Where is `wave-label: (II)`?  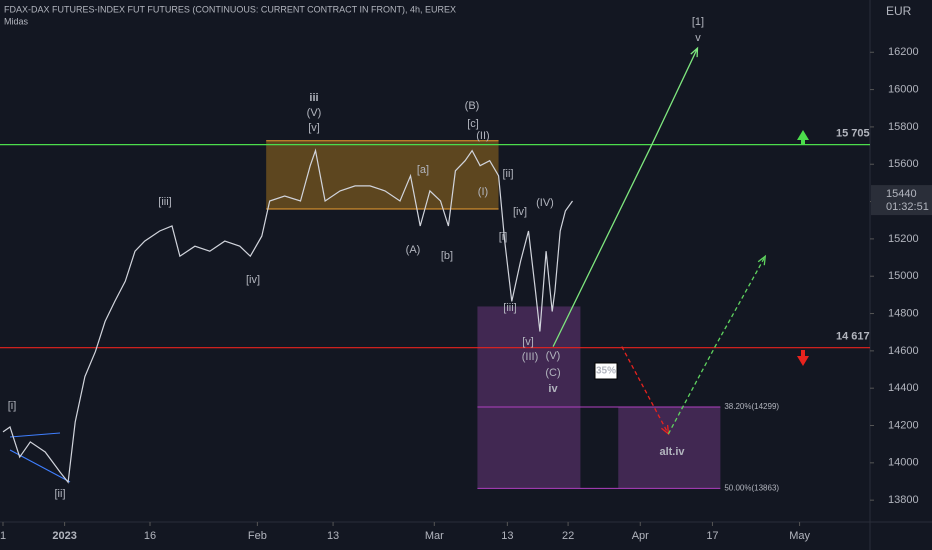
wave-label: (II) is located at coordinates (482, 136).